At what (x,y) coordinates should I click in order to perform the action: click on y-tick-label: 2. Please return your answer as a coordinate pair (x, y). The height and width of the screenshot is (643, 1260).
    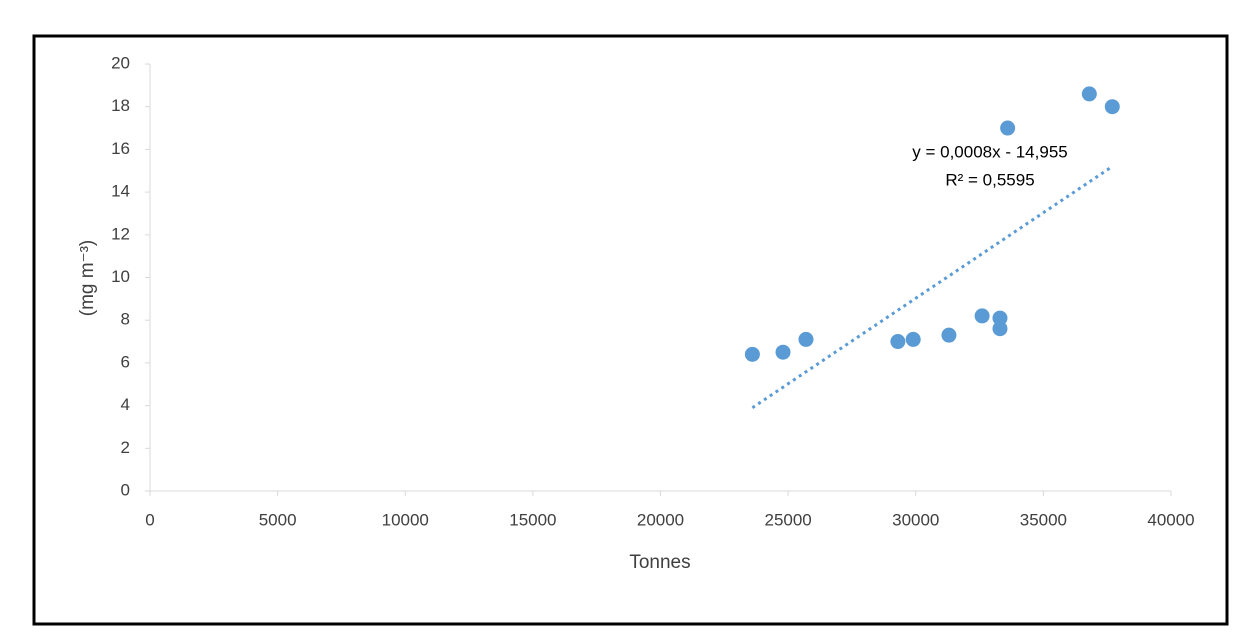
    Looking at the image, I should click on (125, 447).